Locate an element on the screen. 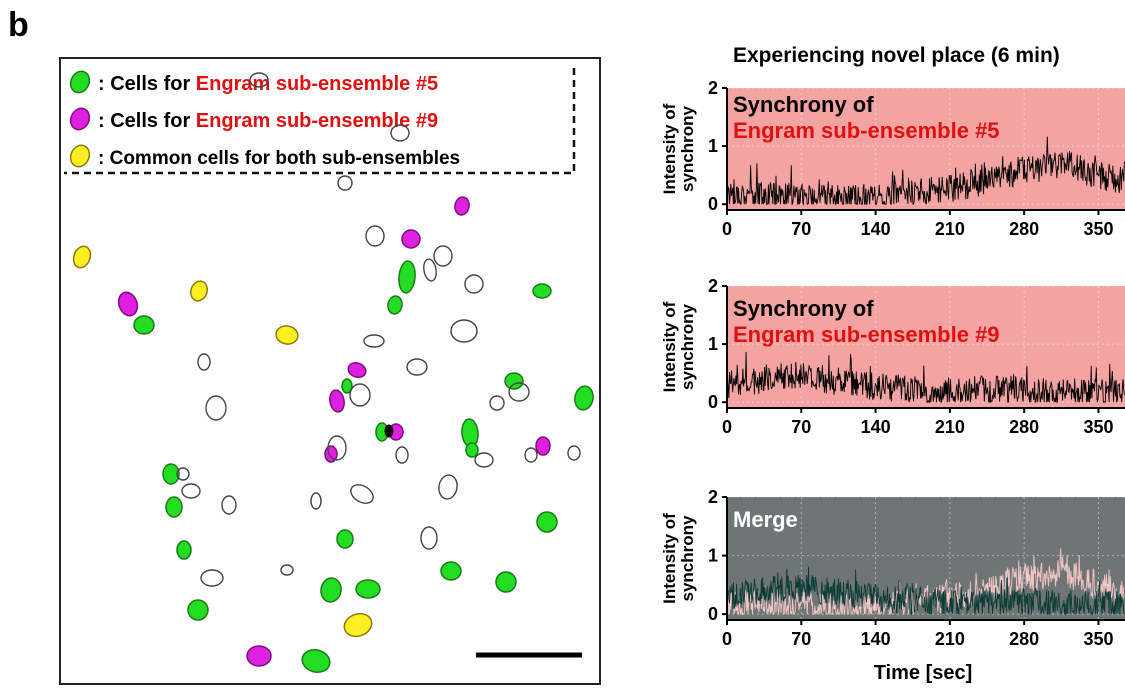 The image size is (1125, 692). legend-swatch-green is located at coordinates (80, 82).